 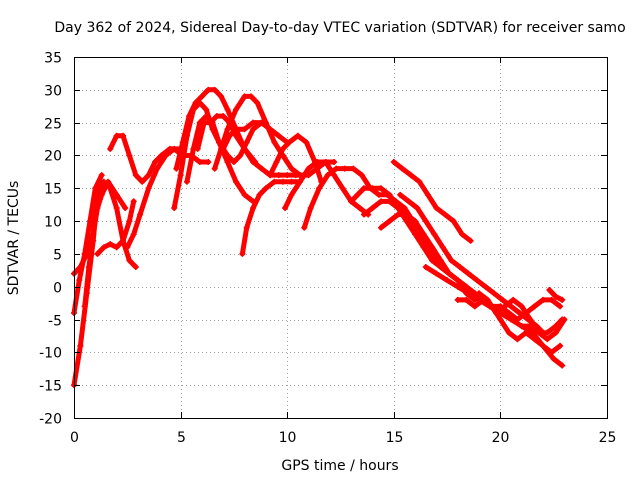 What do you see at coordinates (395, 438) in the screenshot?
I see `x-tick-label: 15` at bounding box center [395, 438].